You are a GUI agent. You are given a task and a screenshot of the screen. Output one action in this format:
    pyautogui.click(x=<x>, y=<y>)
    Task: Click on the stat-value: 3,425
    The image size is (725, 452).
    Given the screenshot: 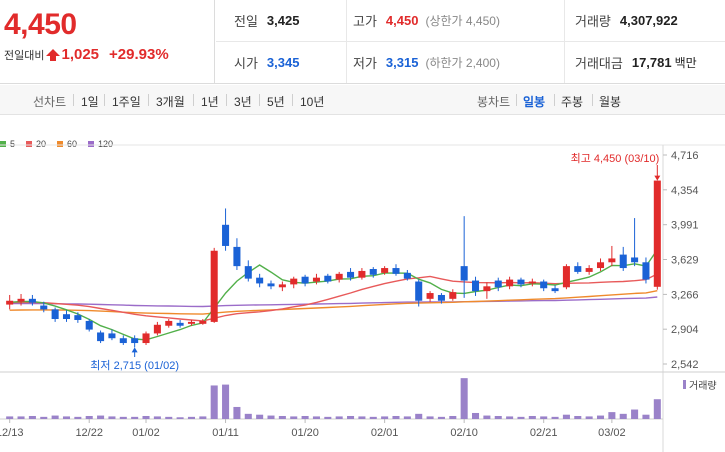 What is the action you would take?
    pyautogui.click(x=283, y=20)
    